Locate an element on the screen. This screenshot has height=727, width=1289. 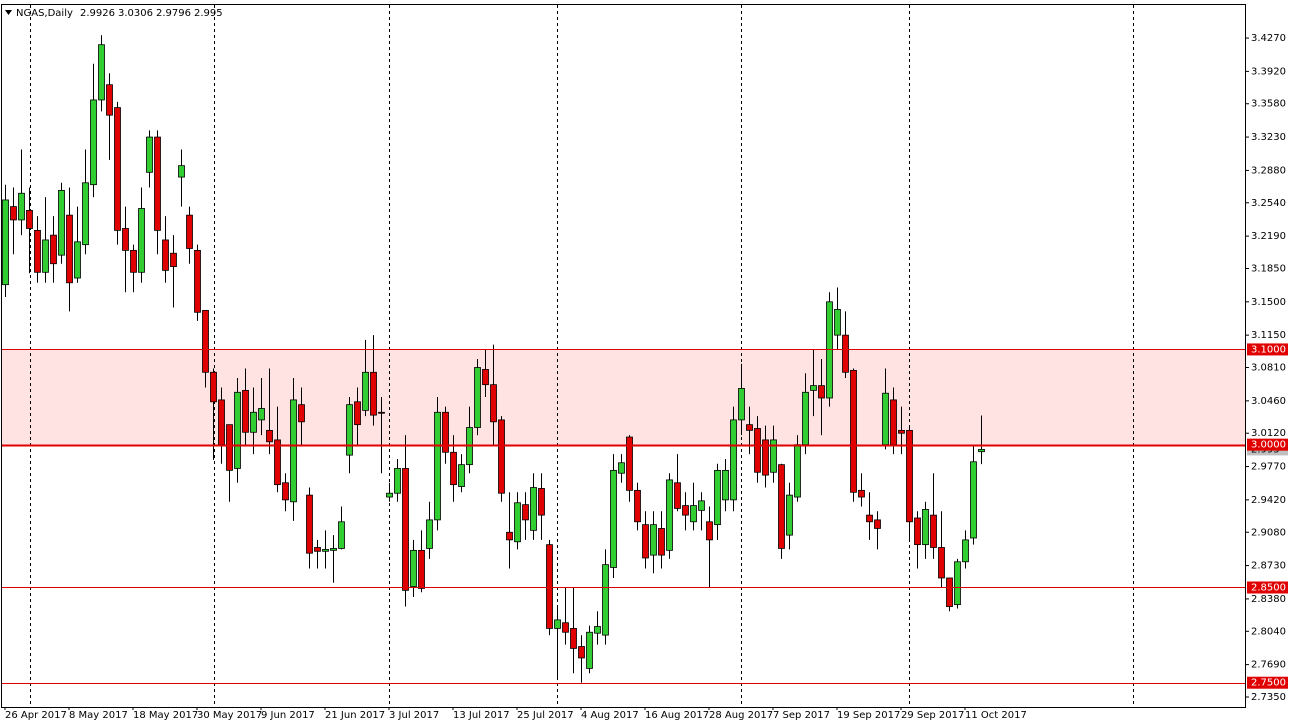
x-tick-label: 16 Aug 2017 is located at coordinates (677, 715).